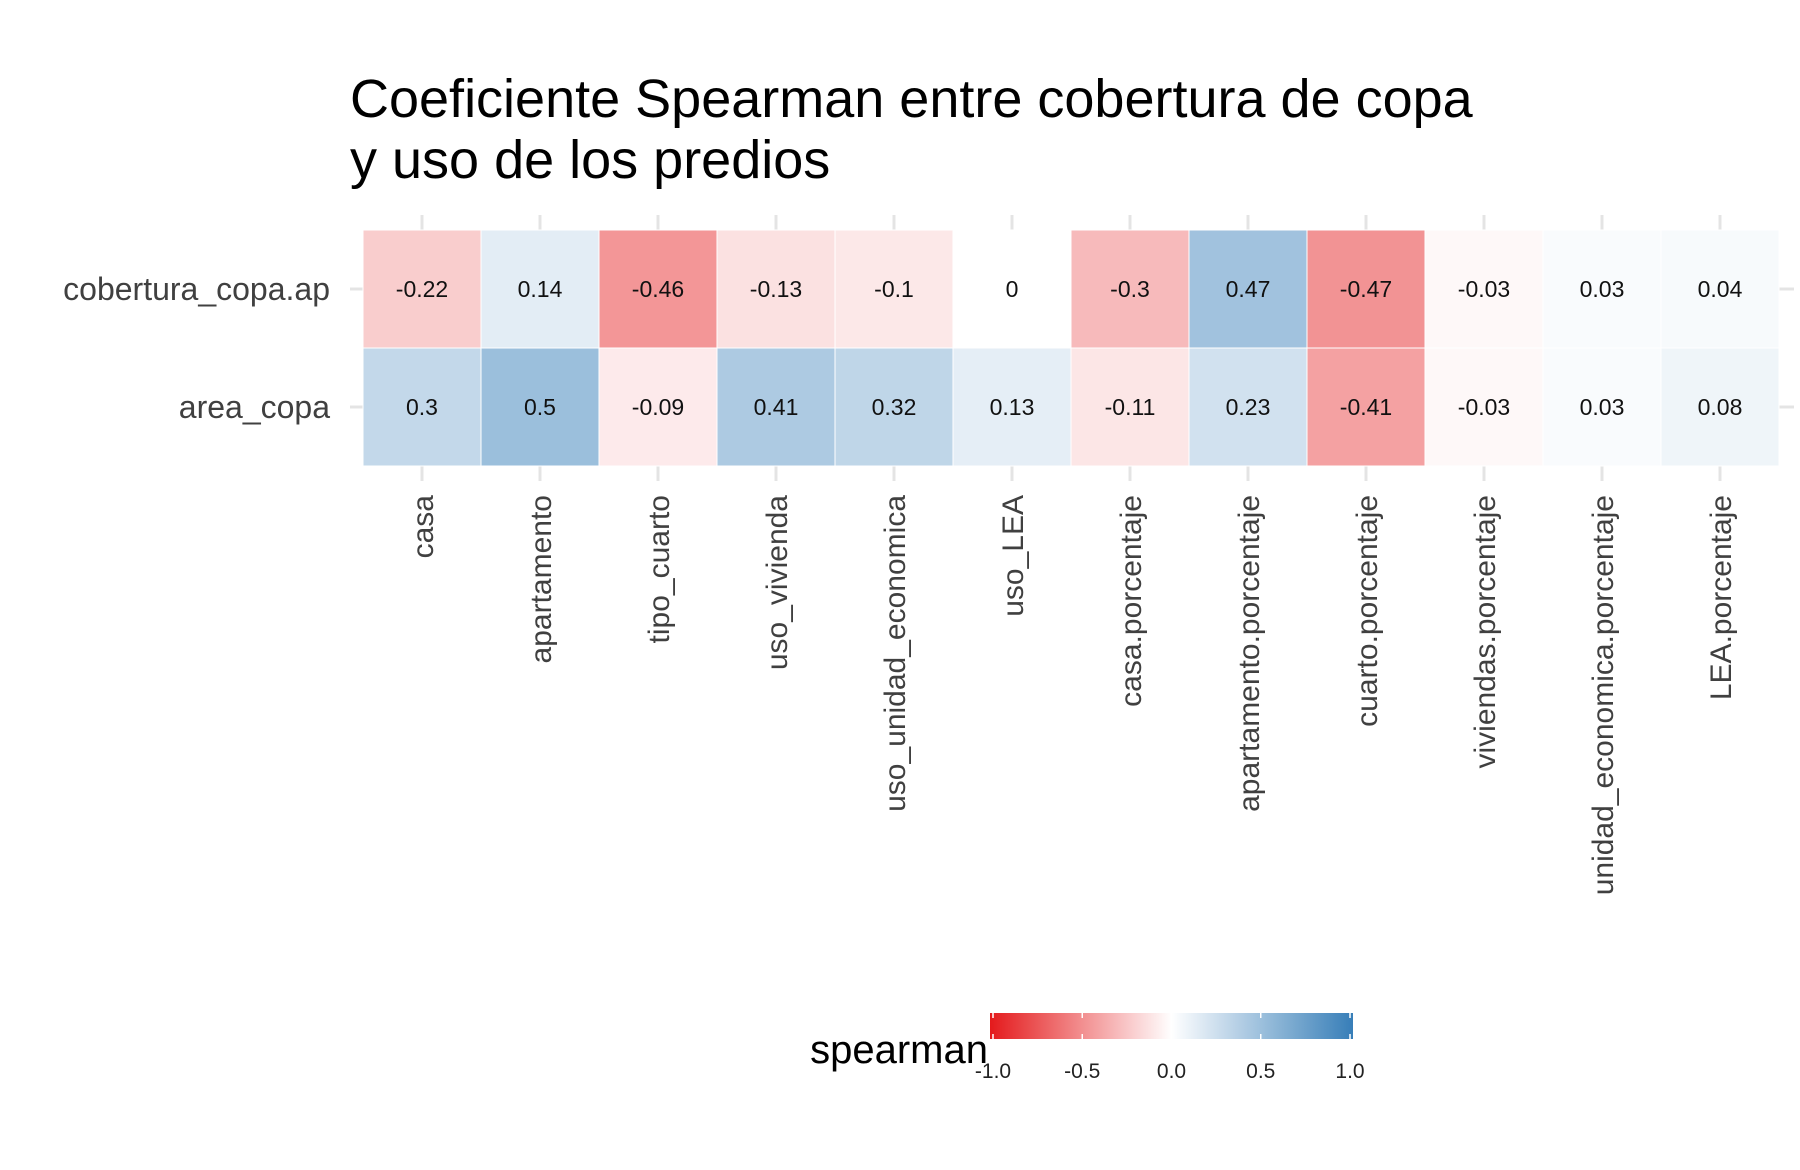 Image resolution: width=1800 pixels, height=1170 pixels. I want to click on cell-value-label: -0.1, so click(894, 289).